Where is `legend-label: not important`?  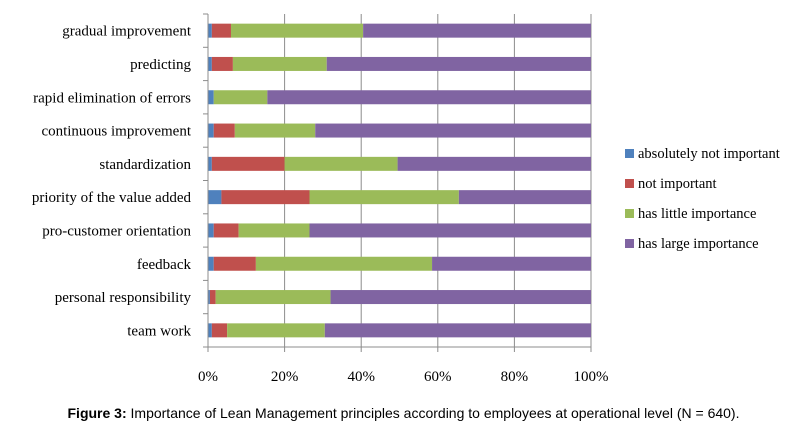 legend-label: not important is located at coordinates (677, 184).